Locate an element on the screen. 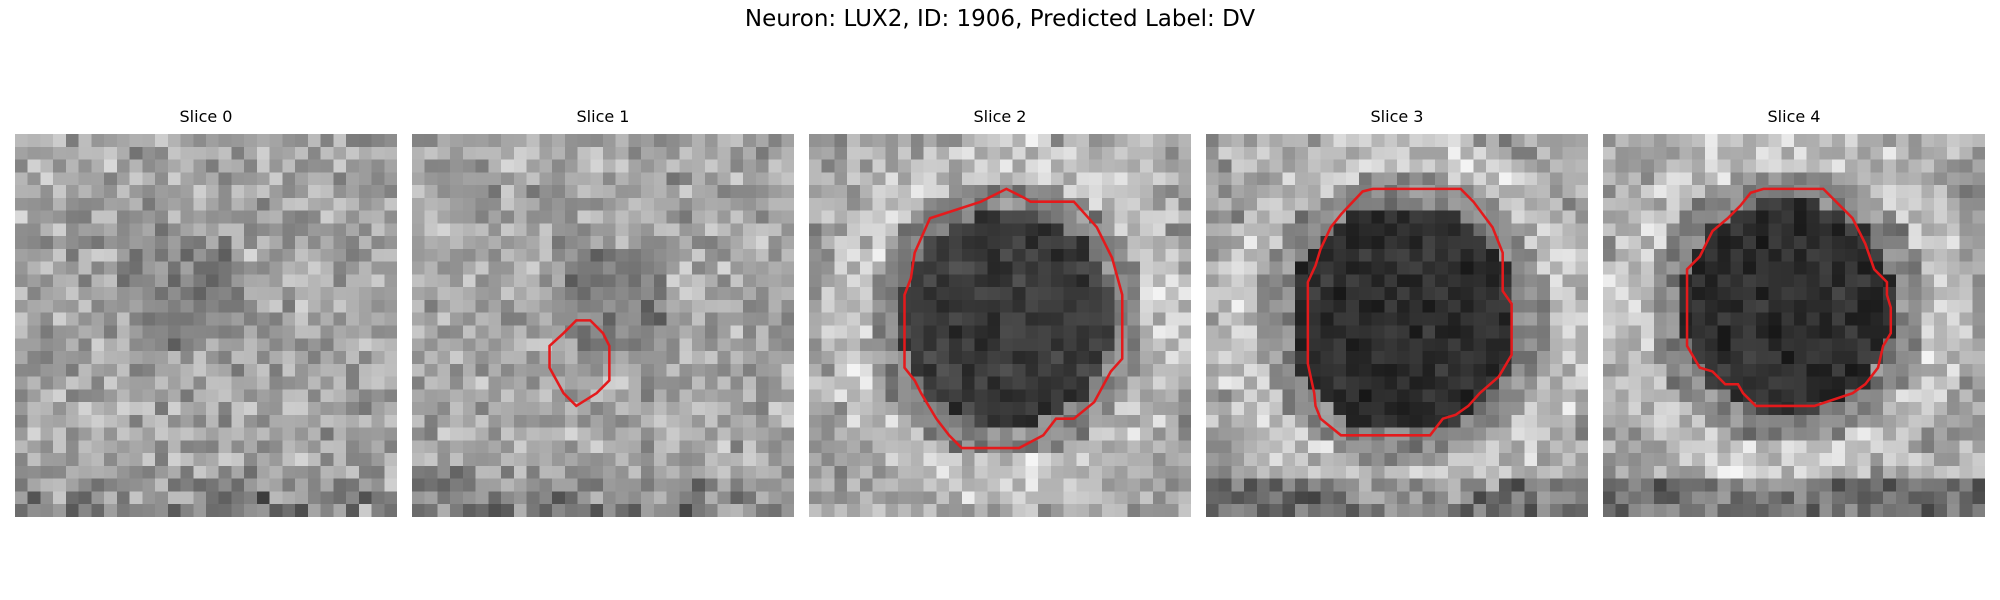  slice-title-1: Slice 1 is located at coordinates (603, 116).